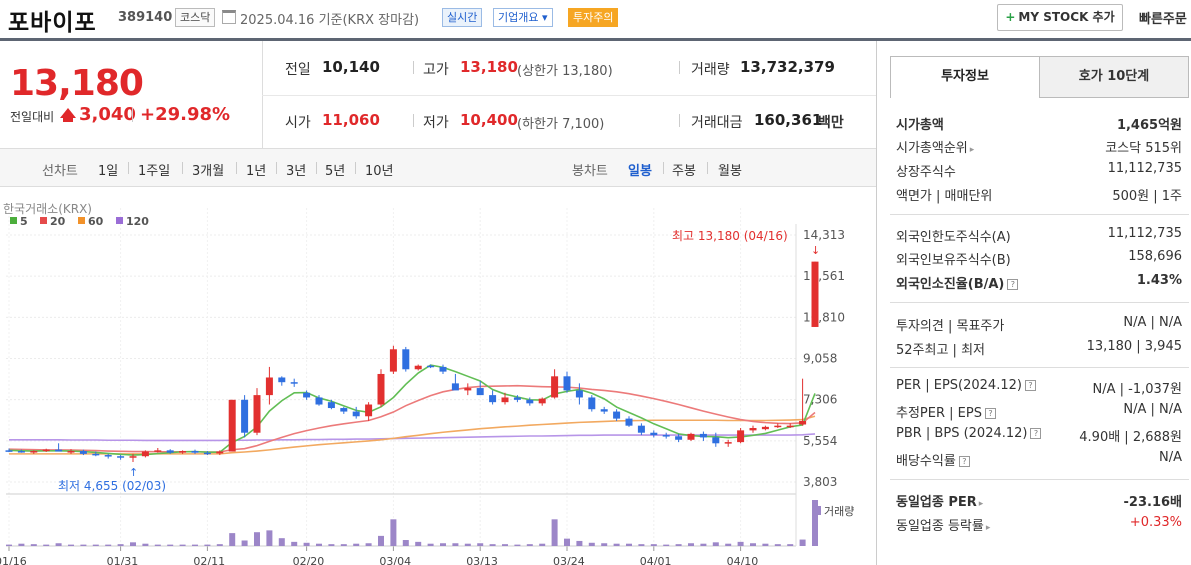 This screenshot has height=565, width=1191. Describe the element at coordinates (68, 113) in the screenshot. I see `up-triangle-icon` at that location.